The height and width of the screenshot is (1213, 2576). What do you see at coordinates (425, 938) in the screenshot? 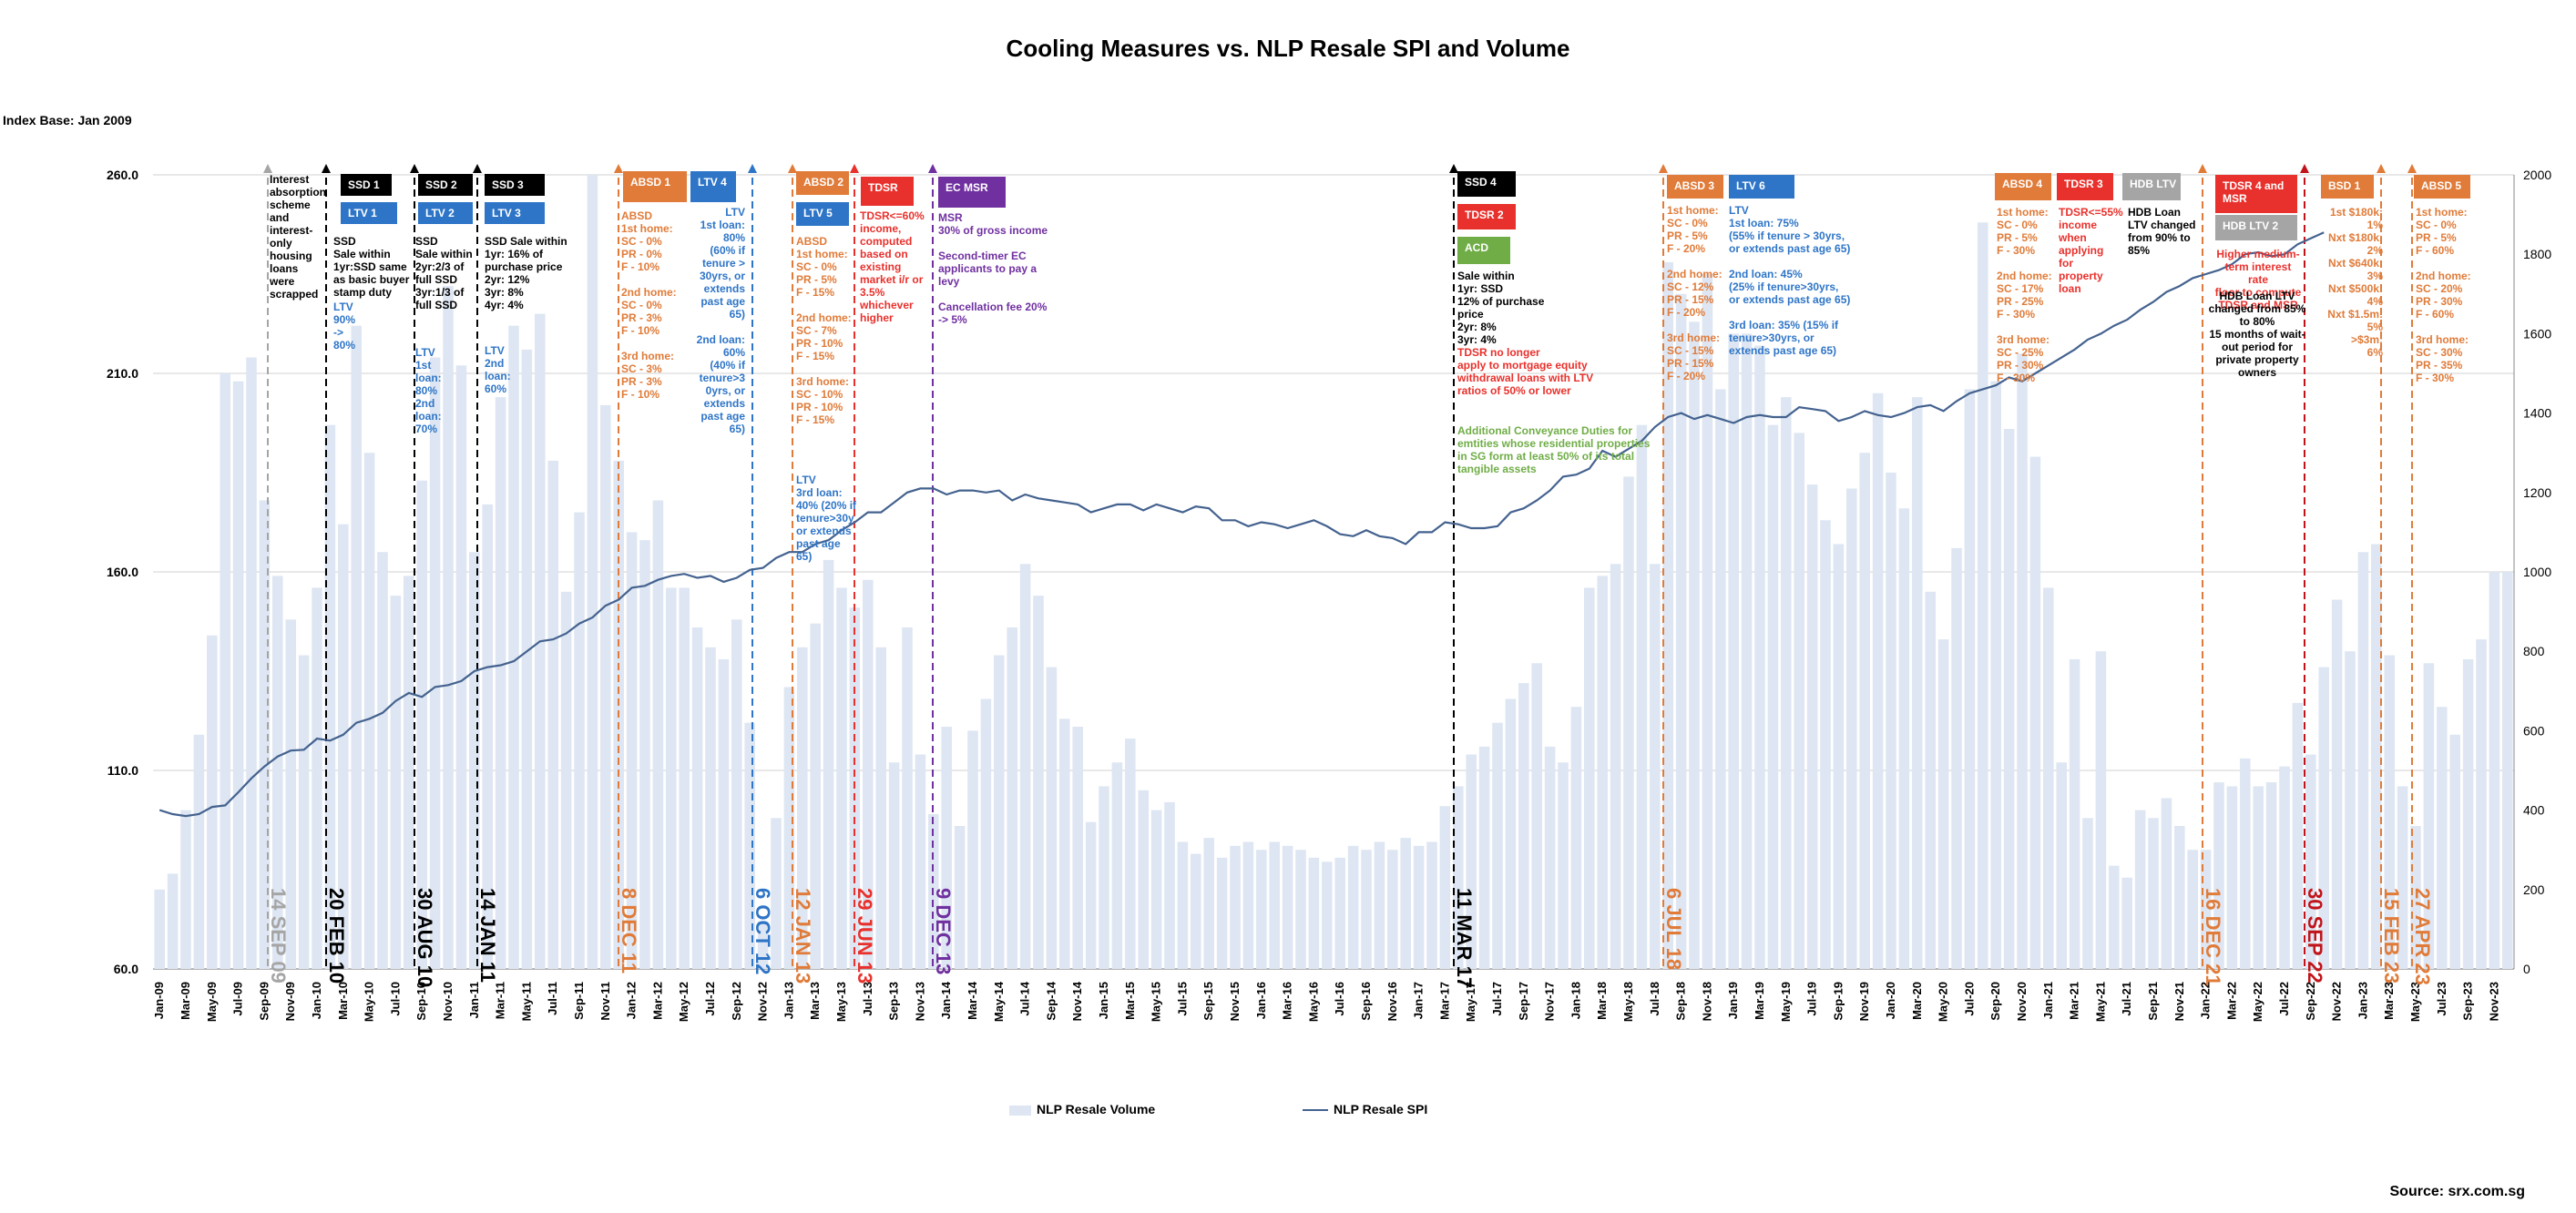
I see `event-date-2: 30 AUG 10` at bounding box center [425, 938].